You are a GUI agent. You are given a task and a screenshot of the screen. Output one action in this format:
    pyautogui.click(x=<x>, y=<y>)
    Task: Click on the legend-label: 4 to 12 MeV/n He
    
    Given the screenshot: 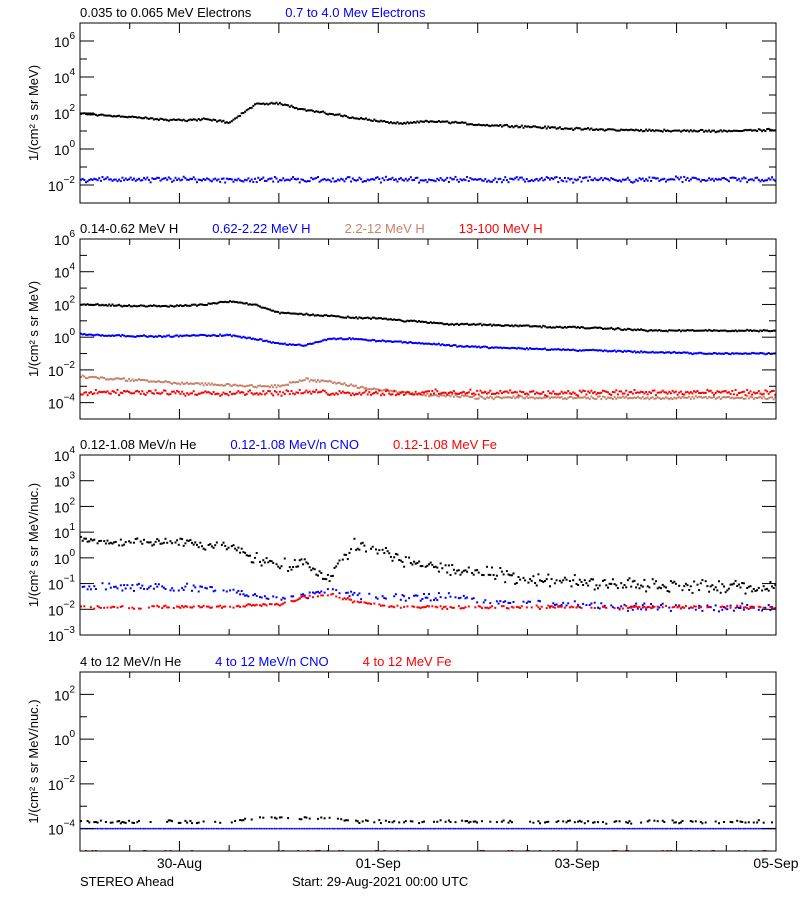 What is the action you would take?
    pyautogui.click(x=130, y=661)
    